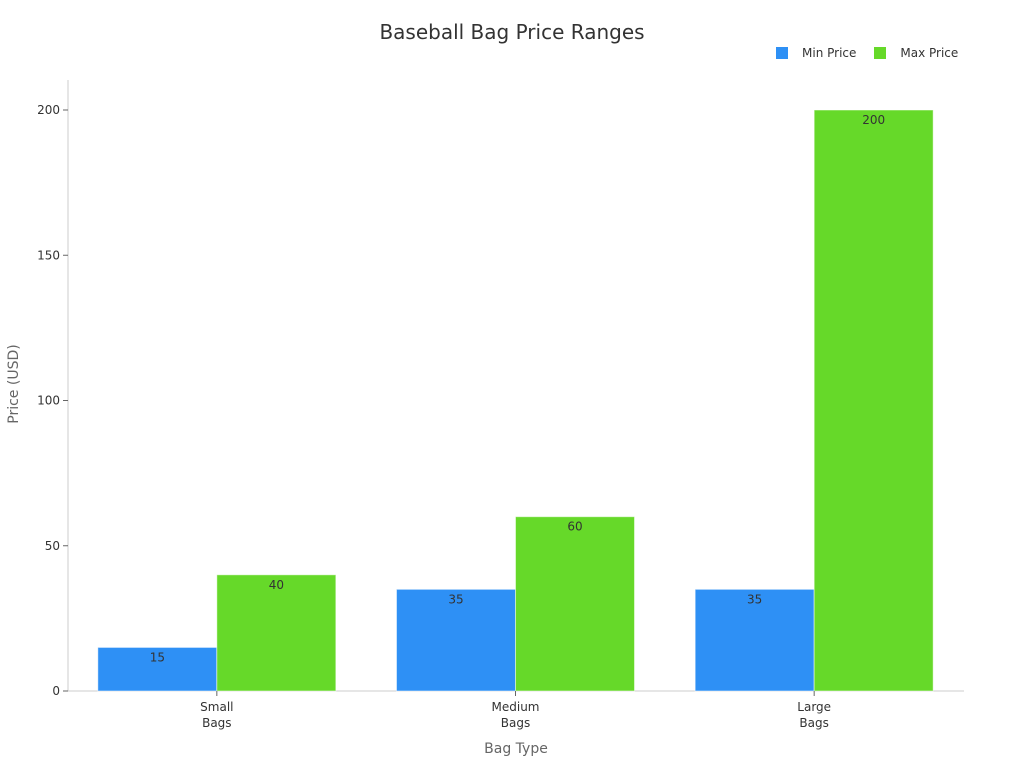 The height and width of the screenshot is (768, 1024). Describe the element at coordinates (216, 707) in the screenshot. I see `x-tick-label: Small` at that location.